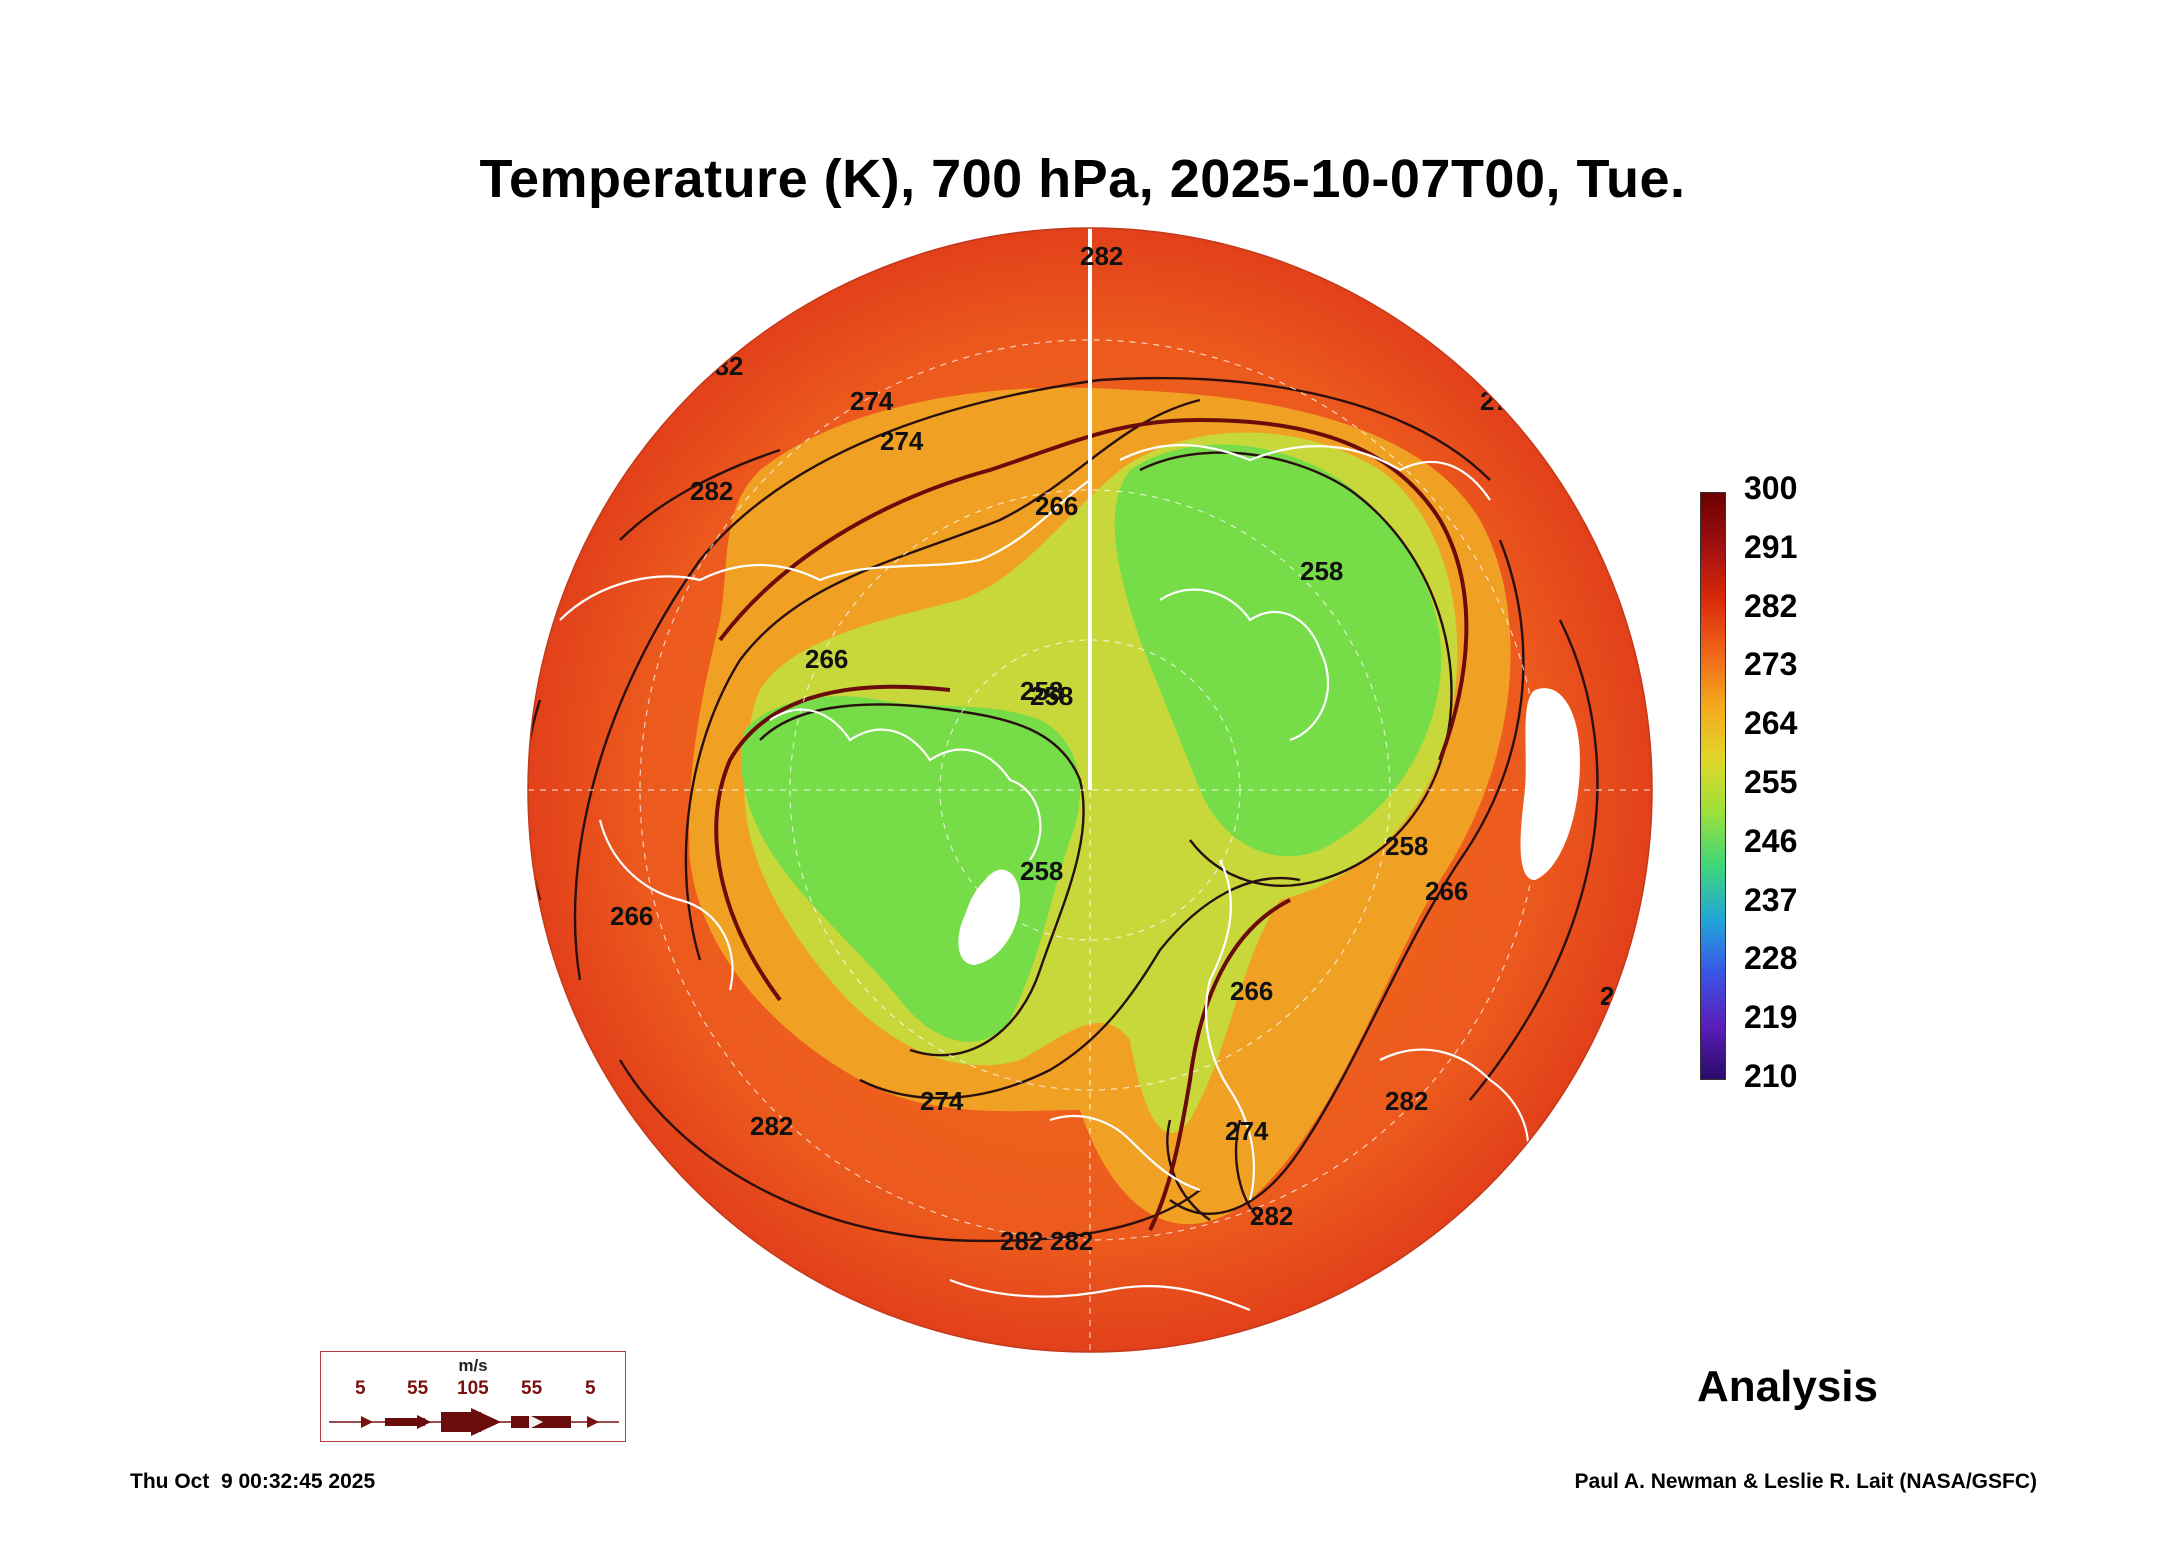 This screenshot has height=1561, width=2165. Describe the element at coordinates (474, 1422) in the screenshot. I see `wind-legend-arrow` at that location.